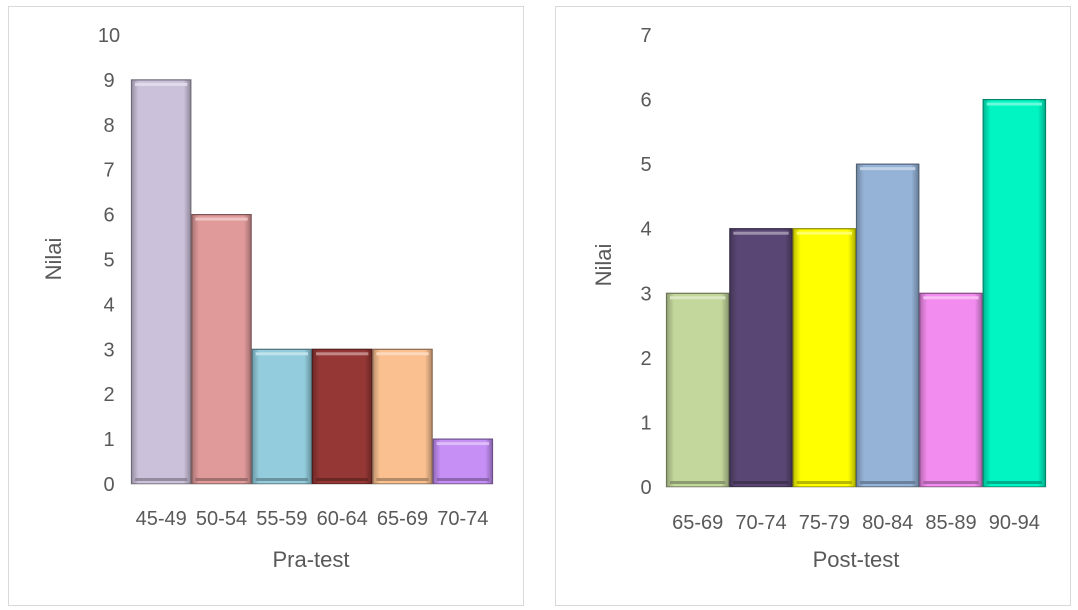 The image size is (1078, 610). What do you see at coordinates (161, 519) in the screenshot?
I see `pre-test-x-tick-label: 45-49` at bounding box center [161, 519].